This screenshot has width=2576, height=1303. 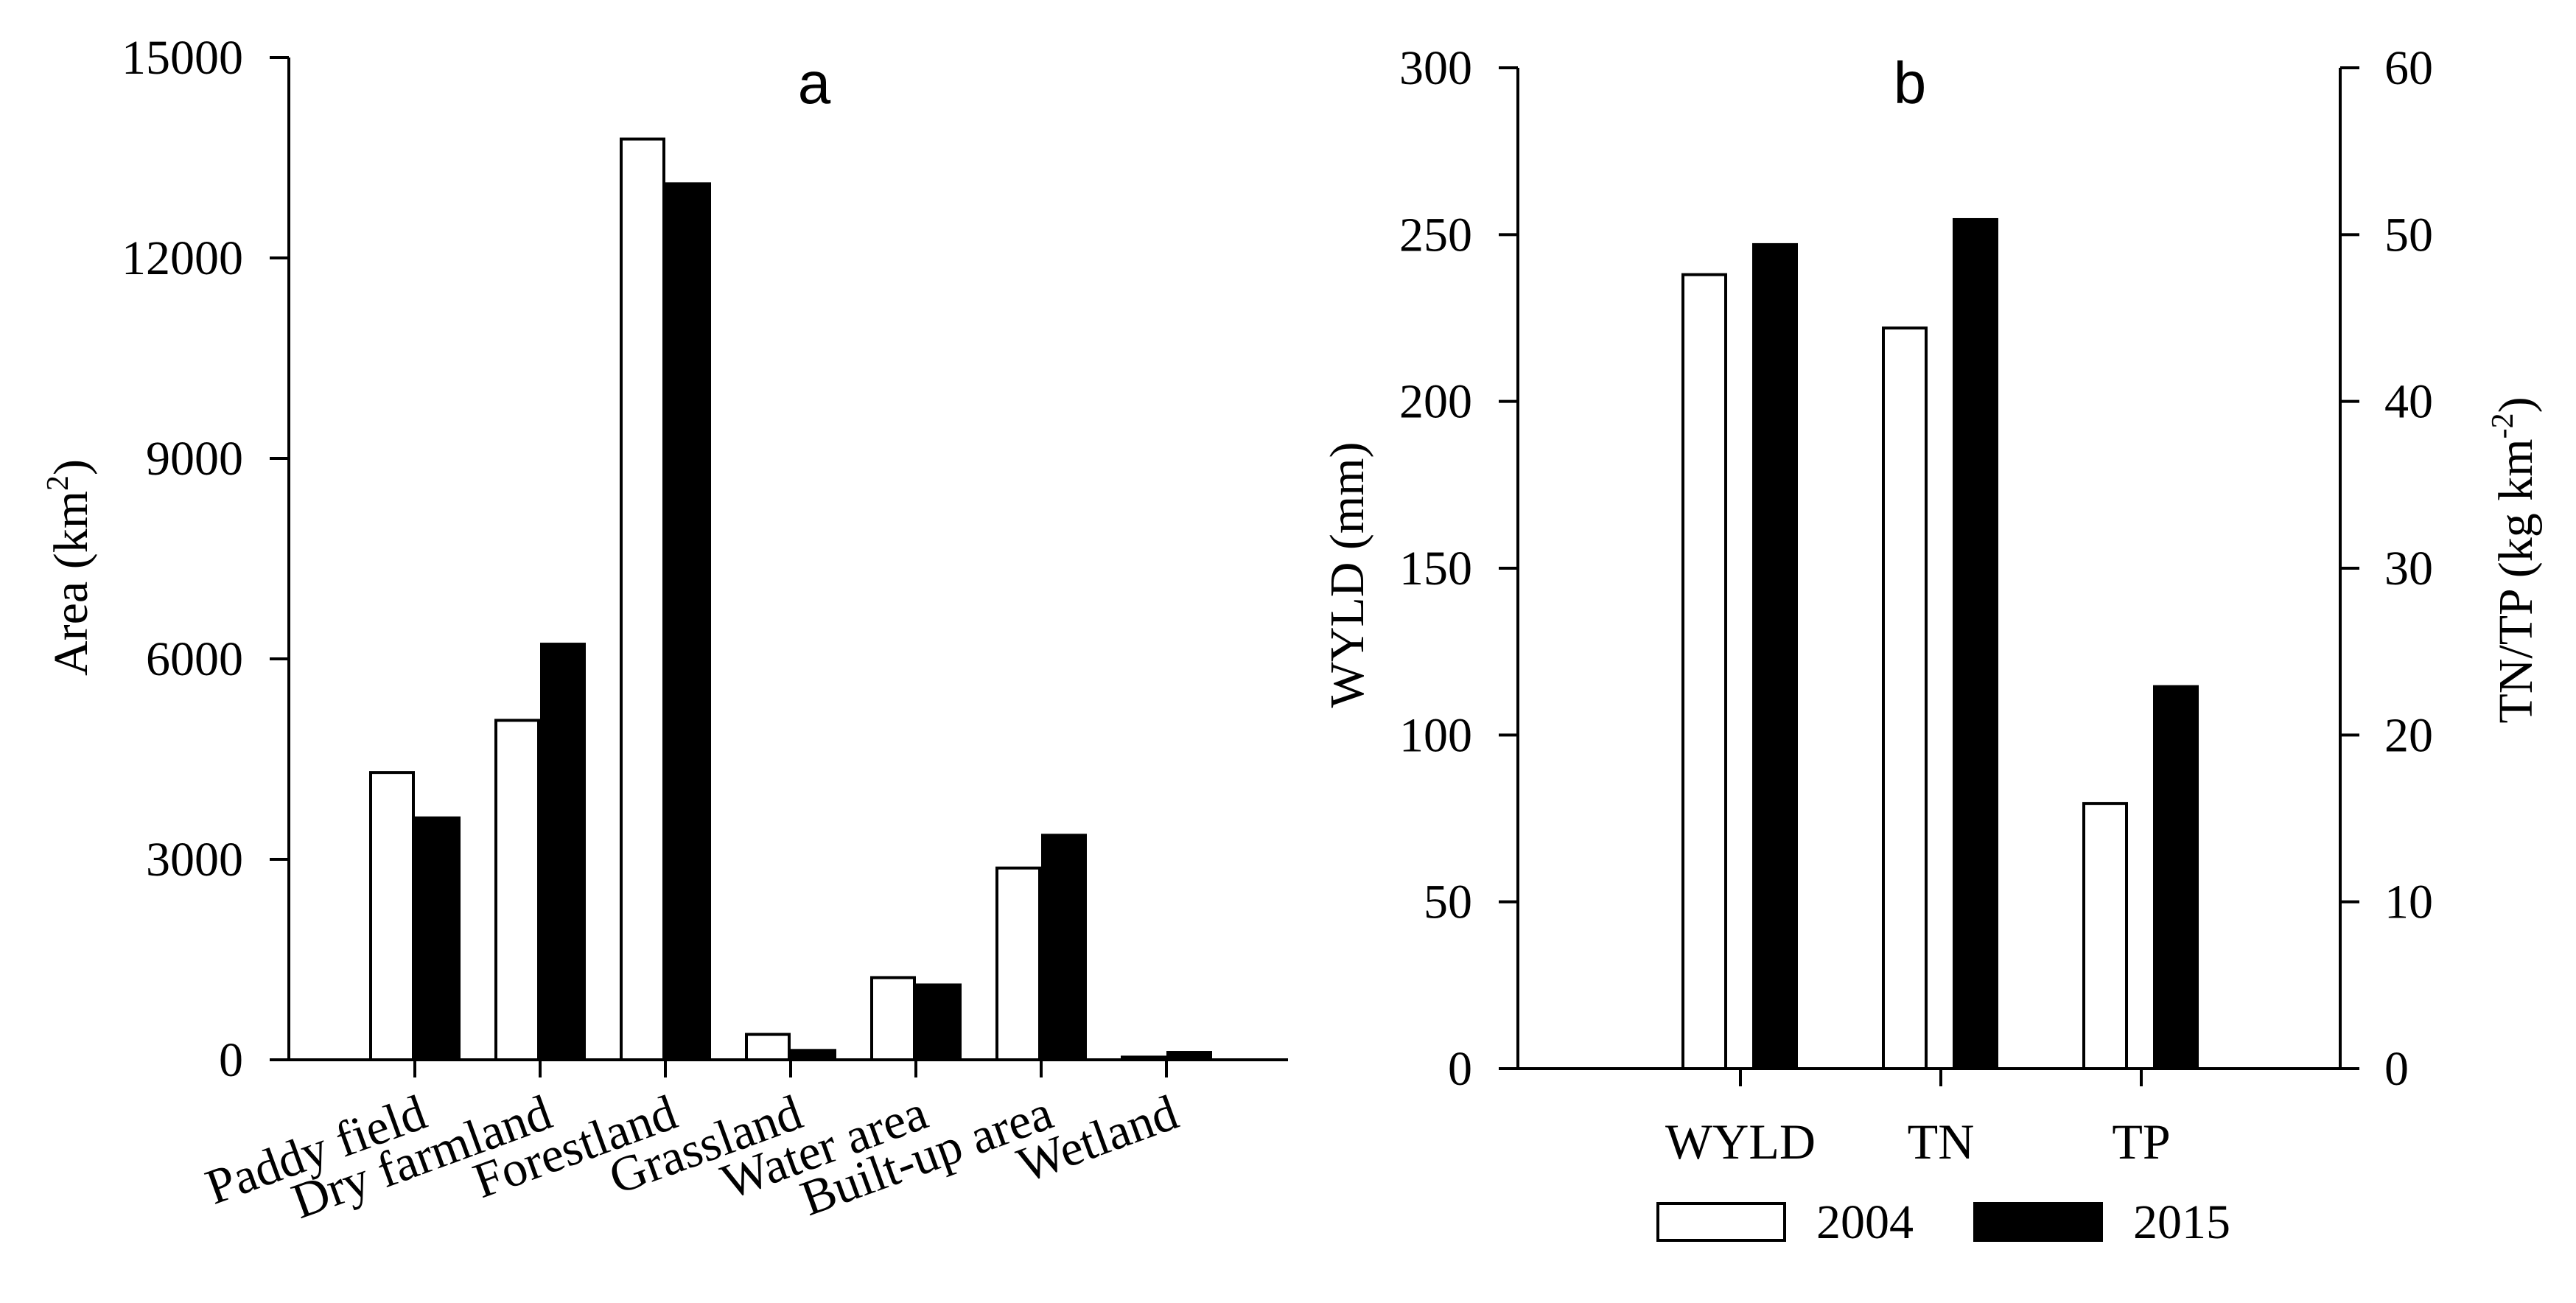 What do you see at coordinates (768, 1047) in the screenshot?
I see `bar-a-grassland-2004` at bounding box center [768, 1047].